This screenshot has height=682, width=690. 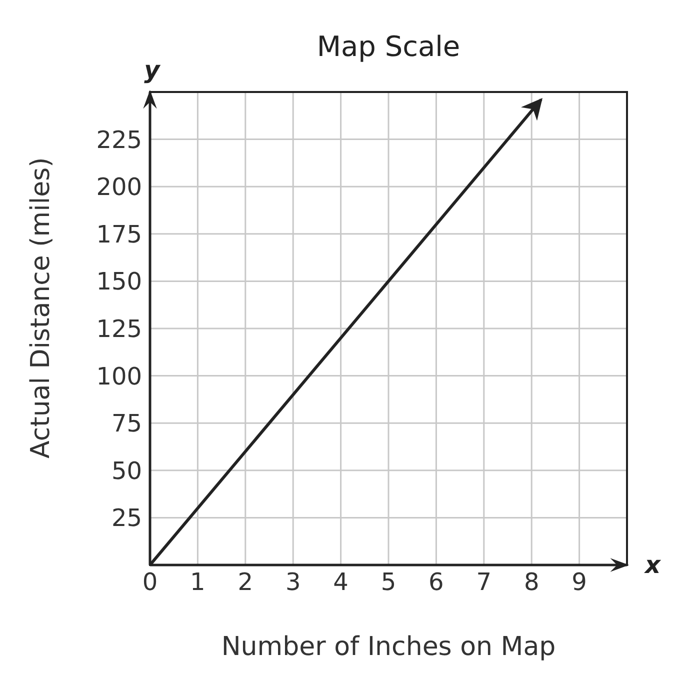 What do you see at coordinates (119, 329) in the screenshot?
I see `y-tick-label: 125` at bounding box center [119, 329].